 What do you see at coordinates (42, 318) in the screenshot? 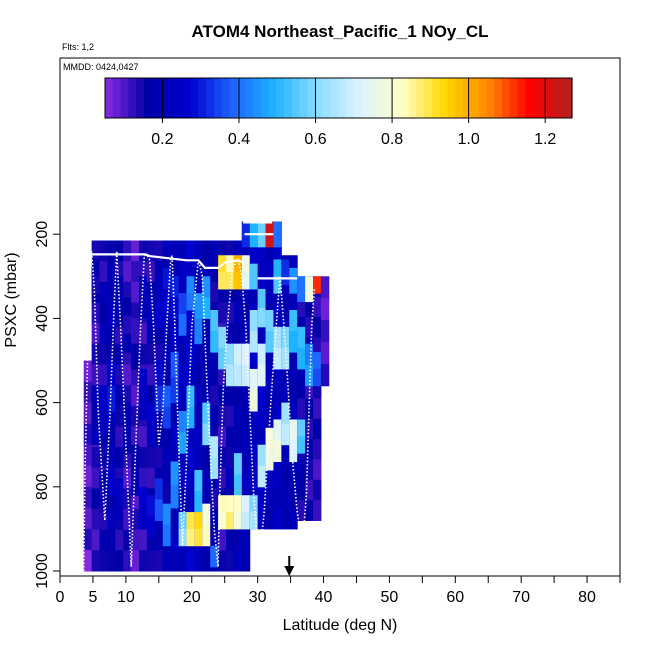
I see `y-tick-label: 400` at bounding box center [42, 318].